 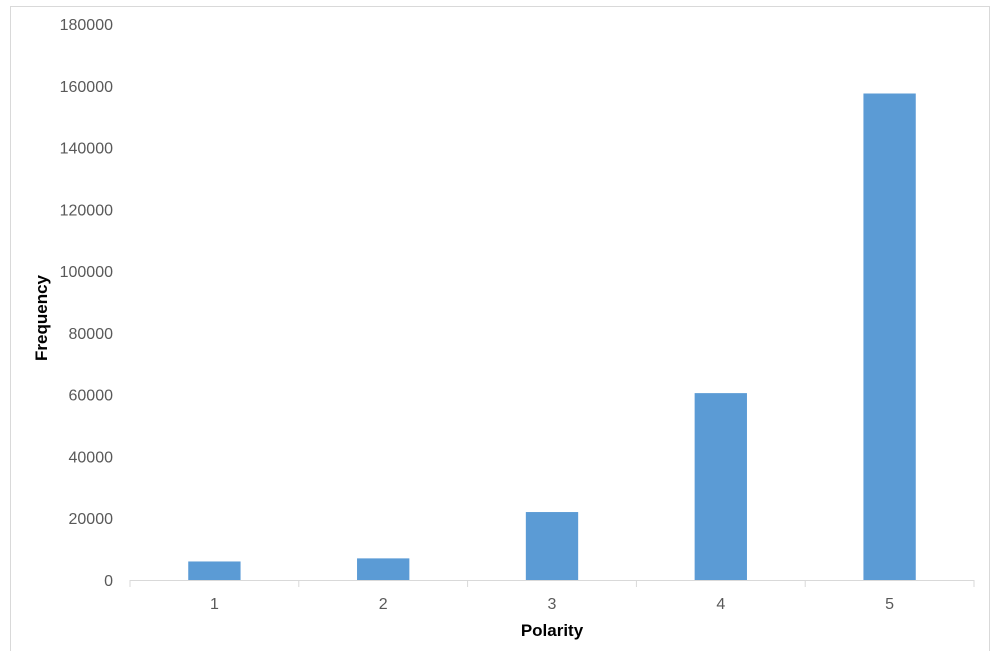 What do you see at coordinates (91, 457) in the screenshot?
I see `y-tick-label: 40000` at bounding box center [91, 457].